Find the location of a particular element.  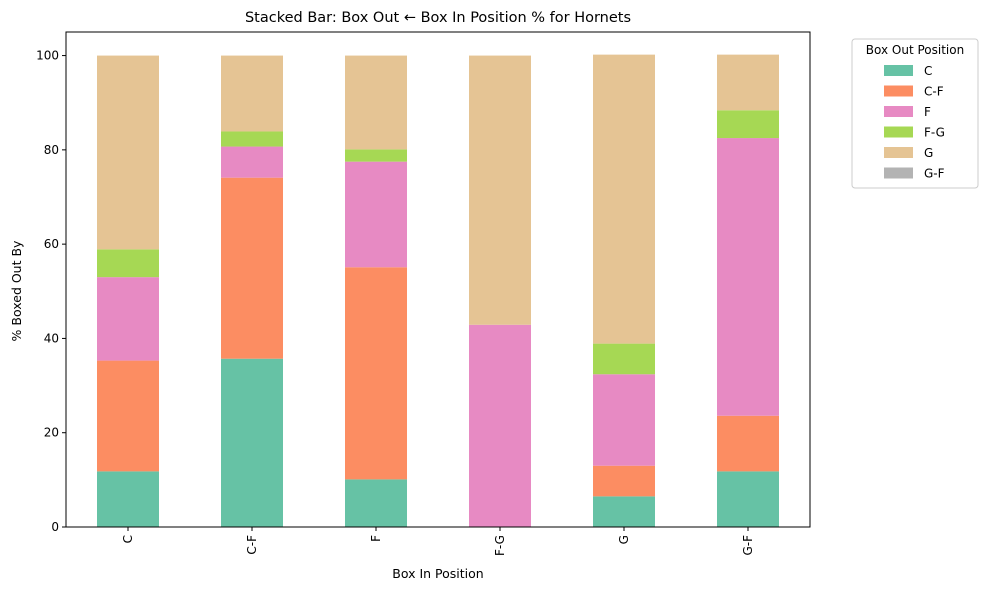

legend-label: C is located at coordinates (928, 71).